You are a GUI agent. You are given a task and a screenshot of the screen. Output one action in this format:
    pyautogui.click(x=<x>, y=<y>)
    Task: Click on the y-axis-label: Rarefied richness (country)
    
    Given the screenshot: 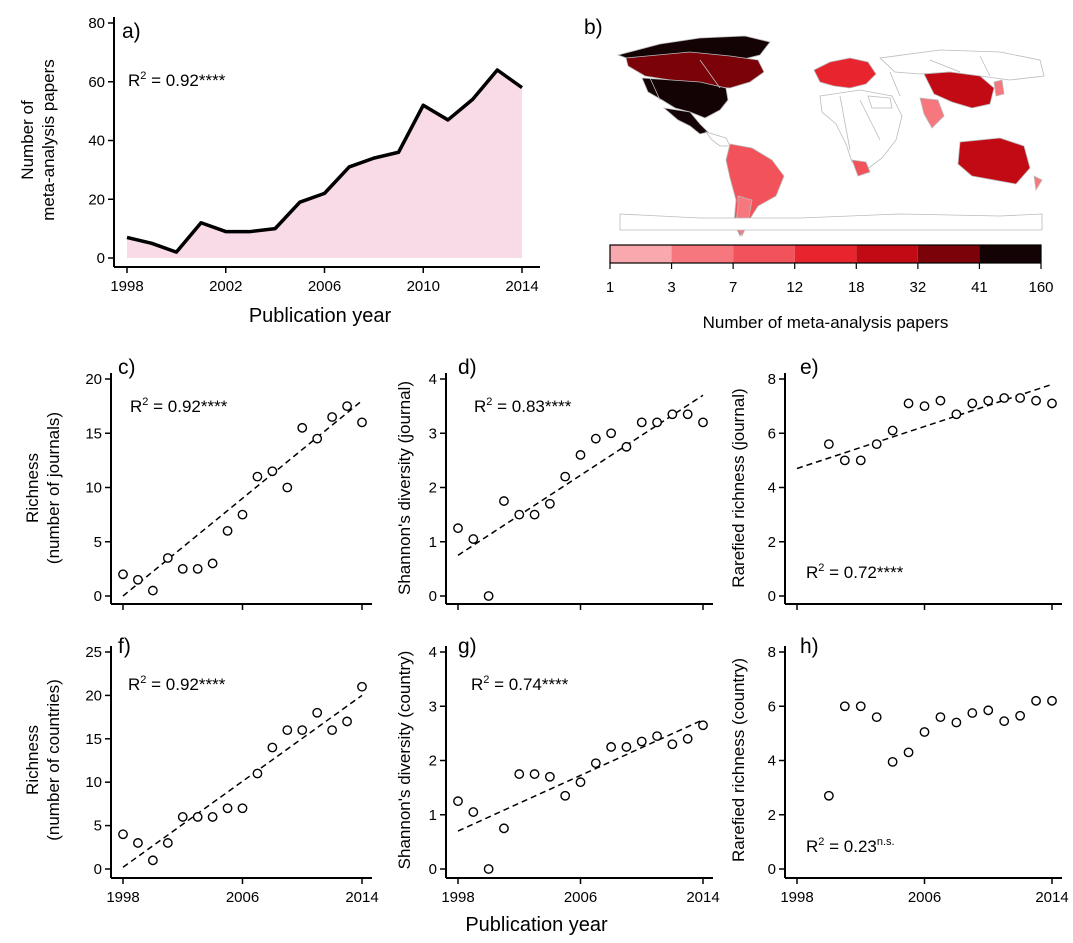 What is the action you would take?
    pyautogui.click(x=738, y=760)
    